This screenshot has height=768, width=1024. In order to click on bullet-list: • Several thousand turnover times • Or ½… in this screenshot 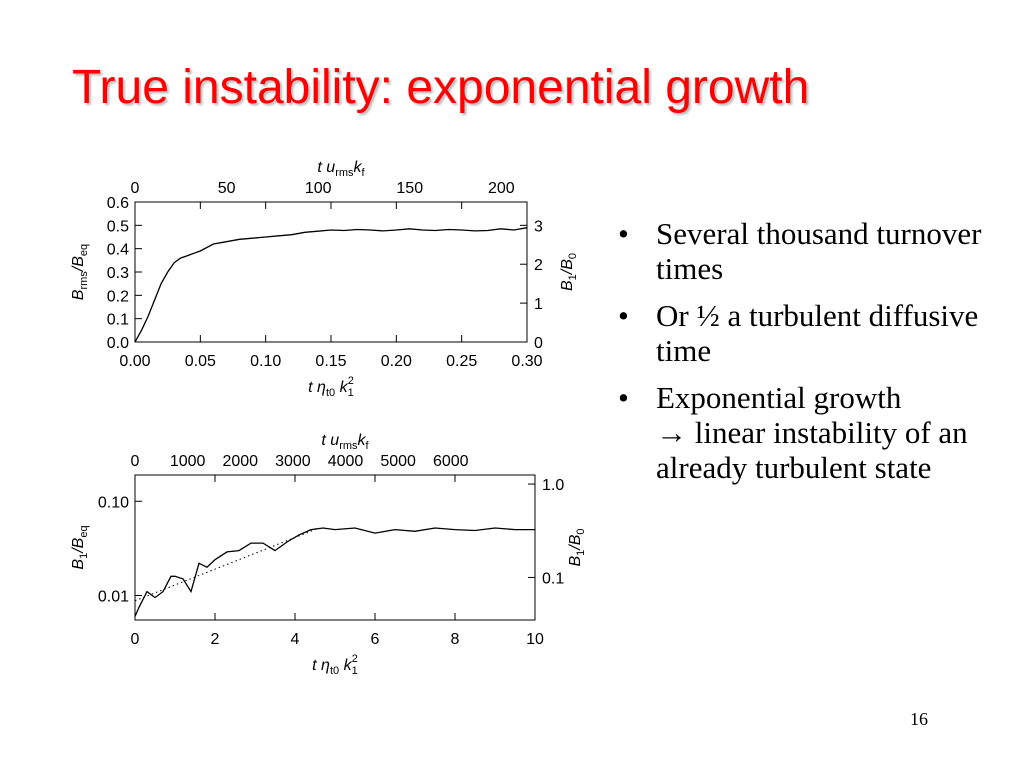, I will do `click(812, 356)`.